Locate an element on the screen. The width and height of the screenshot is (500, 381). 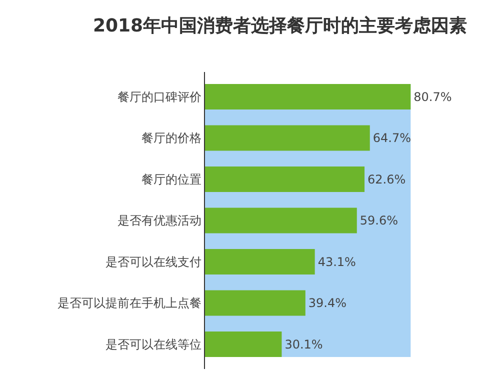
y-tick-label: 餐厅的口碑评价 is located at coordinates (160, 97).